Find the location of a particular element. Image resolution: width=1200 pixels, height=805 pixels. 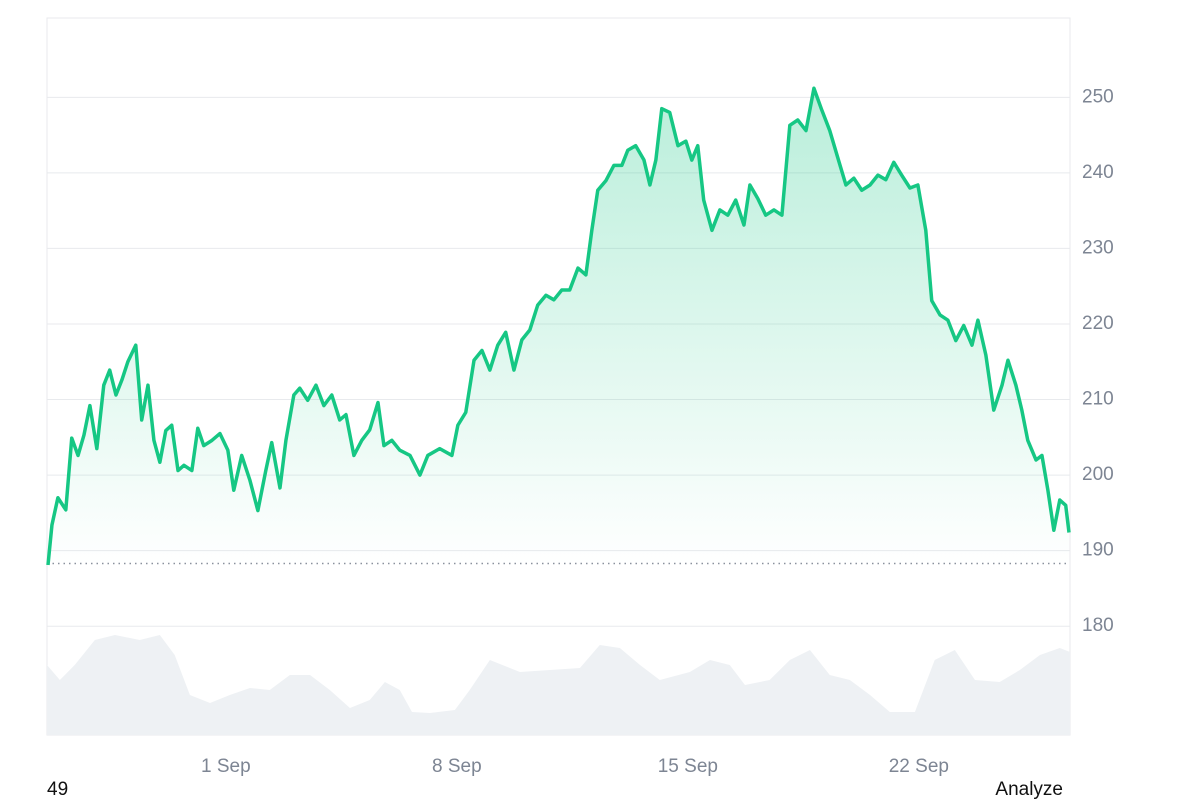

y-tick-label: 200 is located at coordinates (1098, 474).